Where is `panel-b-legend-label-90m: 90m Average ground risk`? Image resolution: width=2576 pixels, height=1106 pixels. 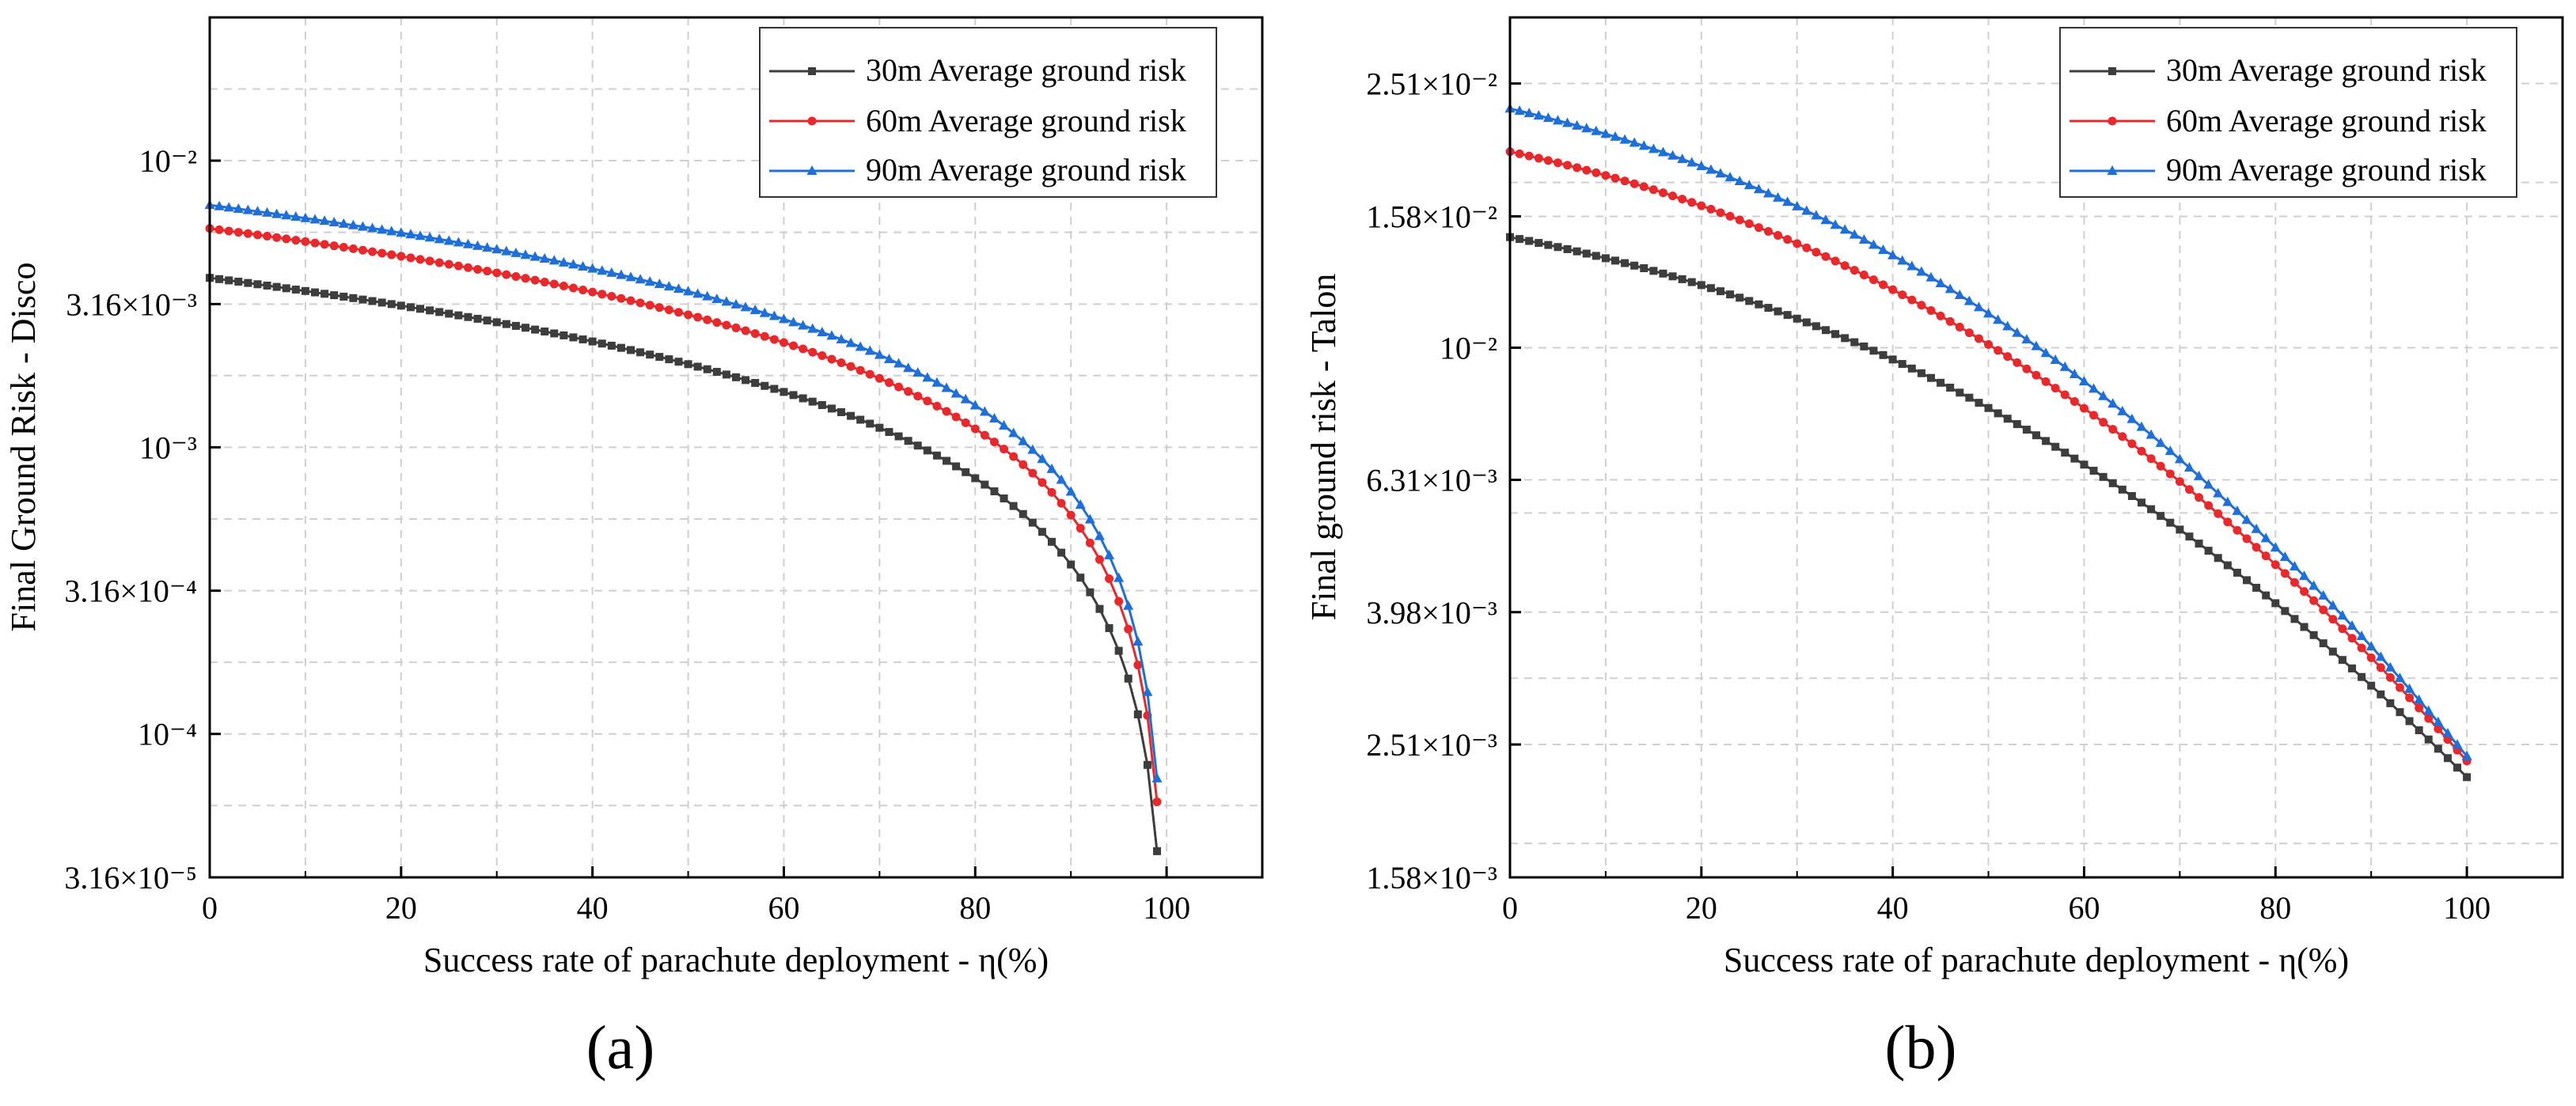
panel-b-legend-label-90m: 90m Average ground risk is located at coordinates (2326, 169).